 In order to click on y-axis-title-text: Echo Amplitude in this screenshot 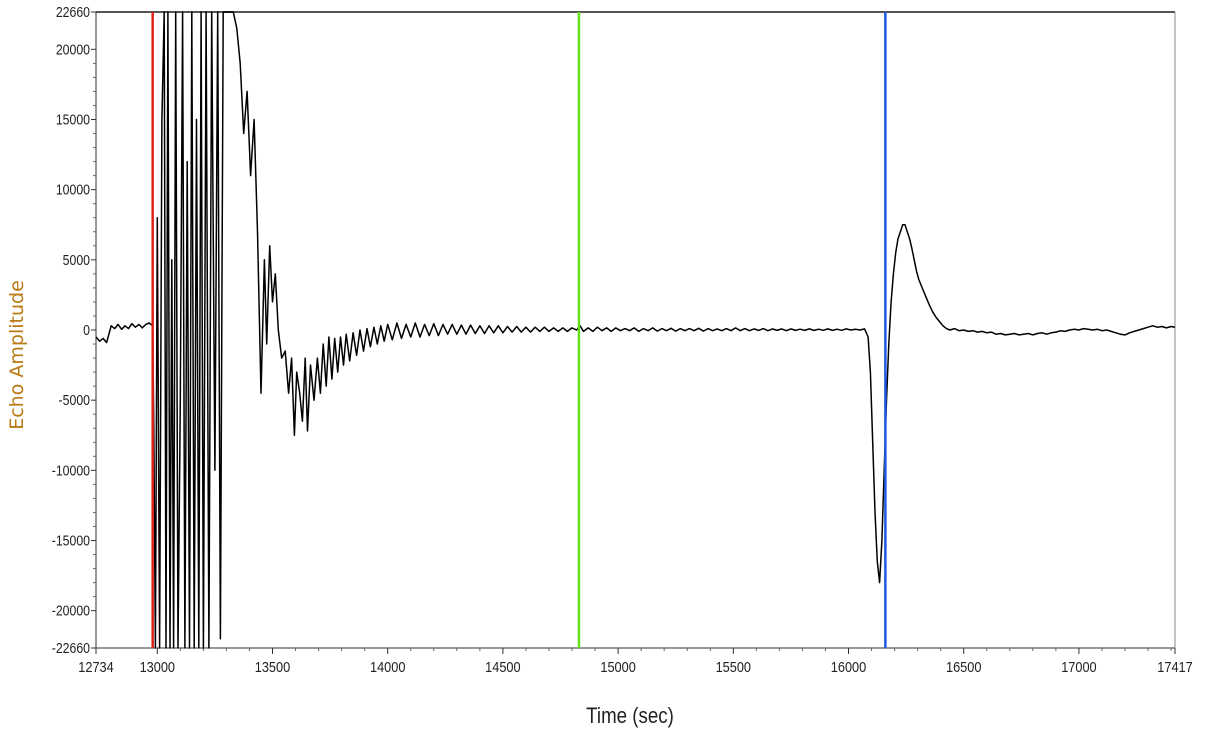, I will do `click(17, 355)`.